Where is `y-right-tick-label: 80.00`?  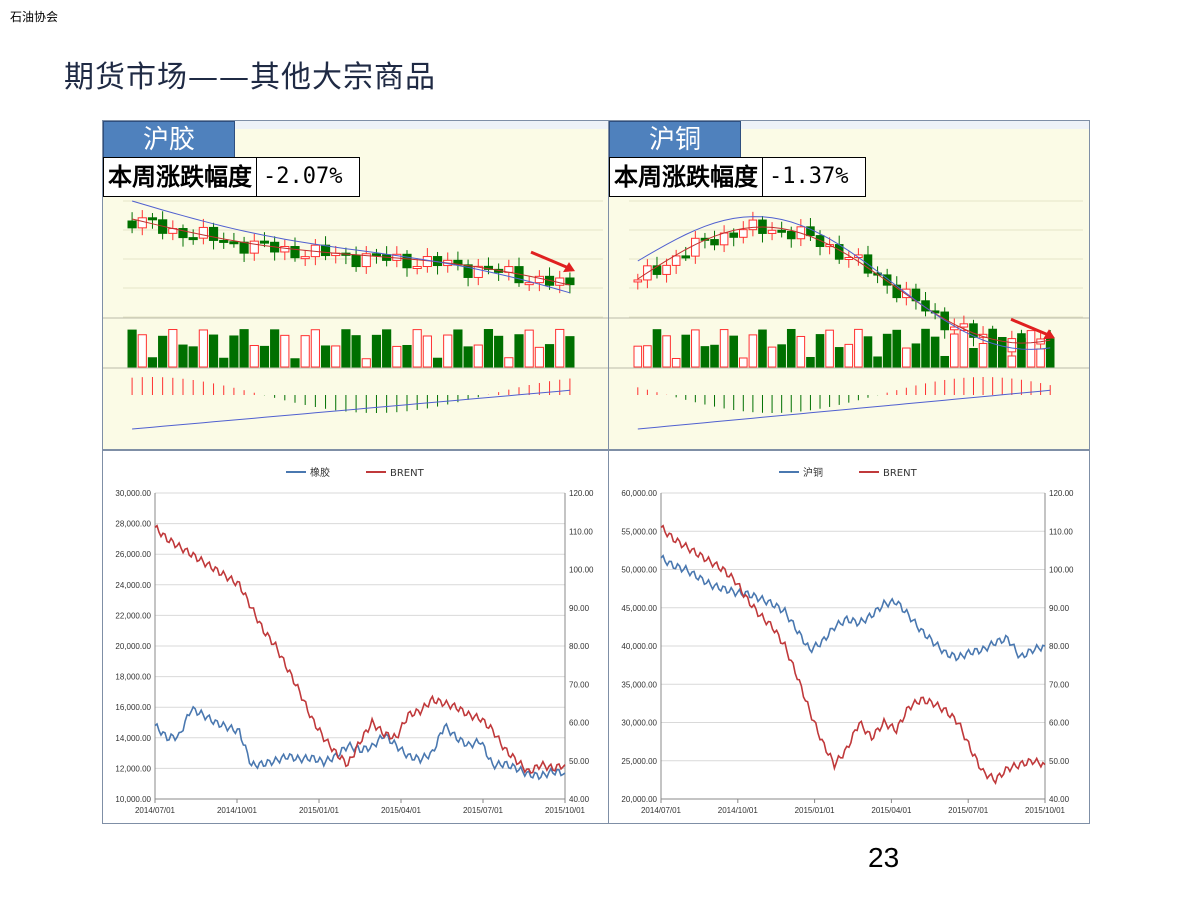
y-right-tick-label: 80.00 is located at coordinates (1059, 646).